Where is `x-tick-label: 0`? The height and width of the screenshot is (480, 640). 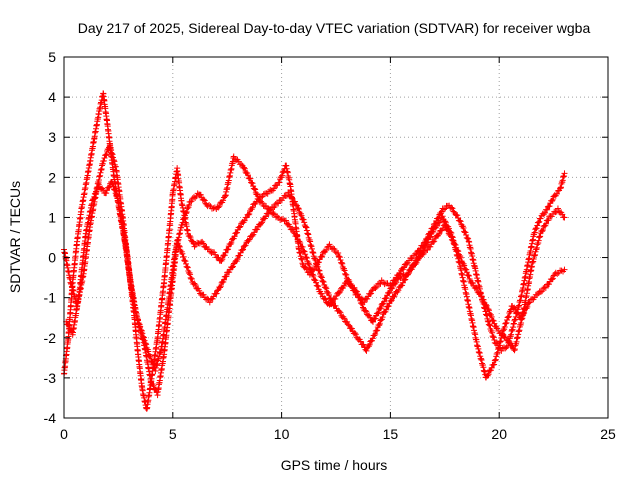
x-tick-label: 0 is located at coordinates (64, 434).